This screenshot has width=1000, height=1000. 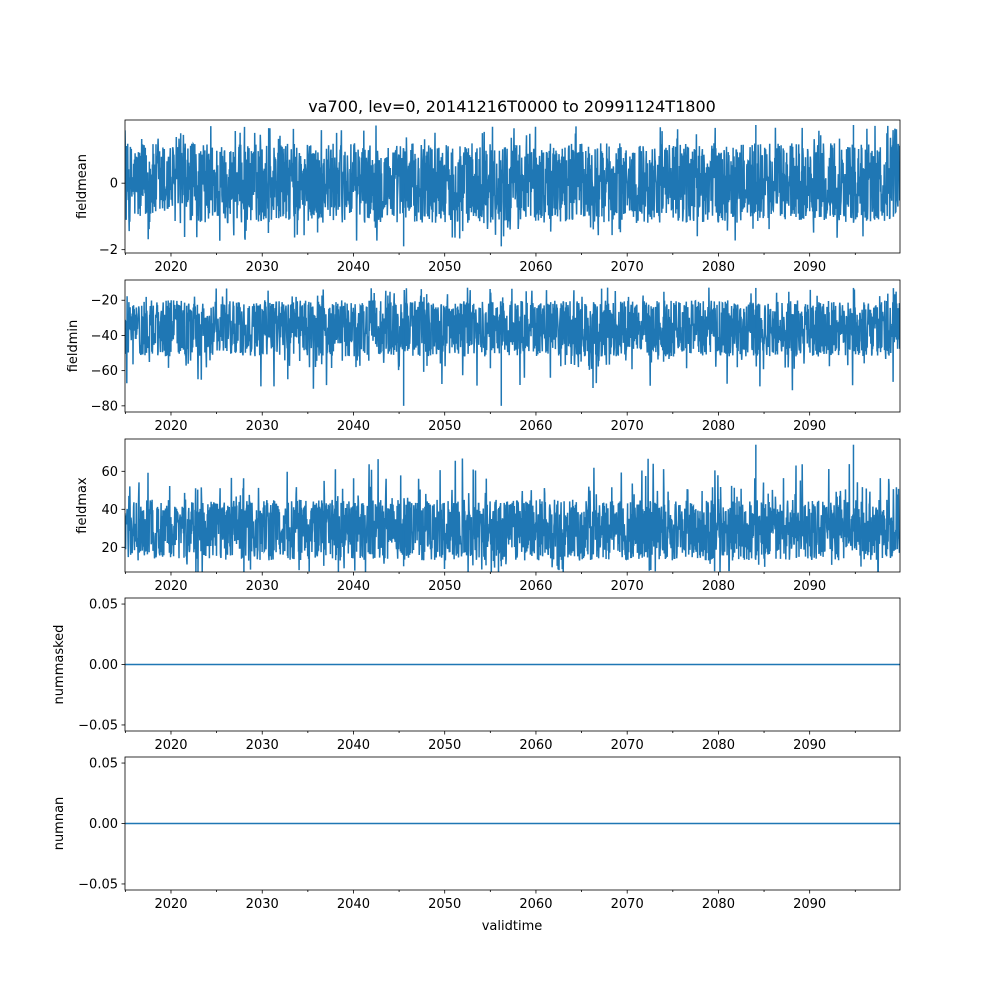 What do you see at coordinates (262, 586) in the screenshot?
I see `x-tick-label-fieldmax-1: 2030` at bounding box center [262, 586].